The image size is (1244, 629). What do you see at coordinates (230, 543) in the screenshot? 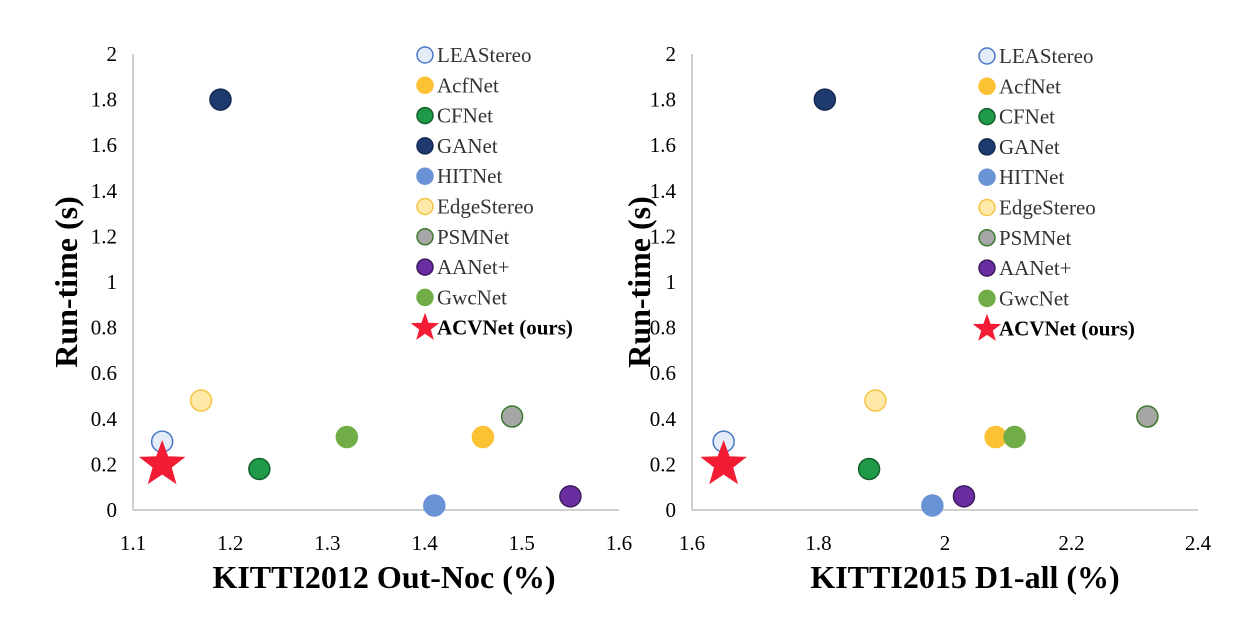
I see `x-tick-label: 1.2` at bounding box center [230, 543].